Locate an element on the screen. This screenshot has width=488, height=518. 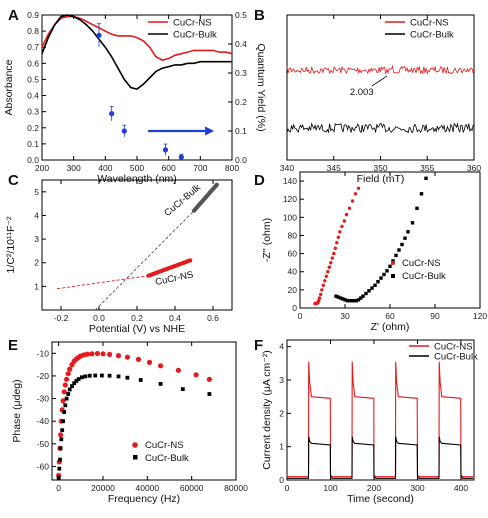
plot-frame is located at coordinates (380, 410).